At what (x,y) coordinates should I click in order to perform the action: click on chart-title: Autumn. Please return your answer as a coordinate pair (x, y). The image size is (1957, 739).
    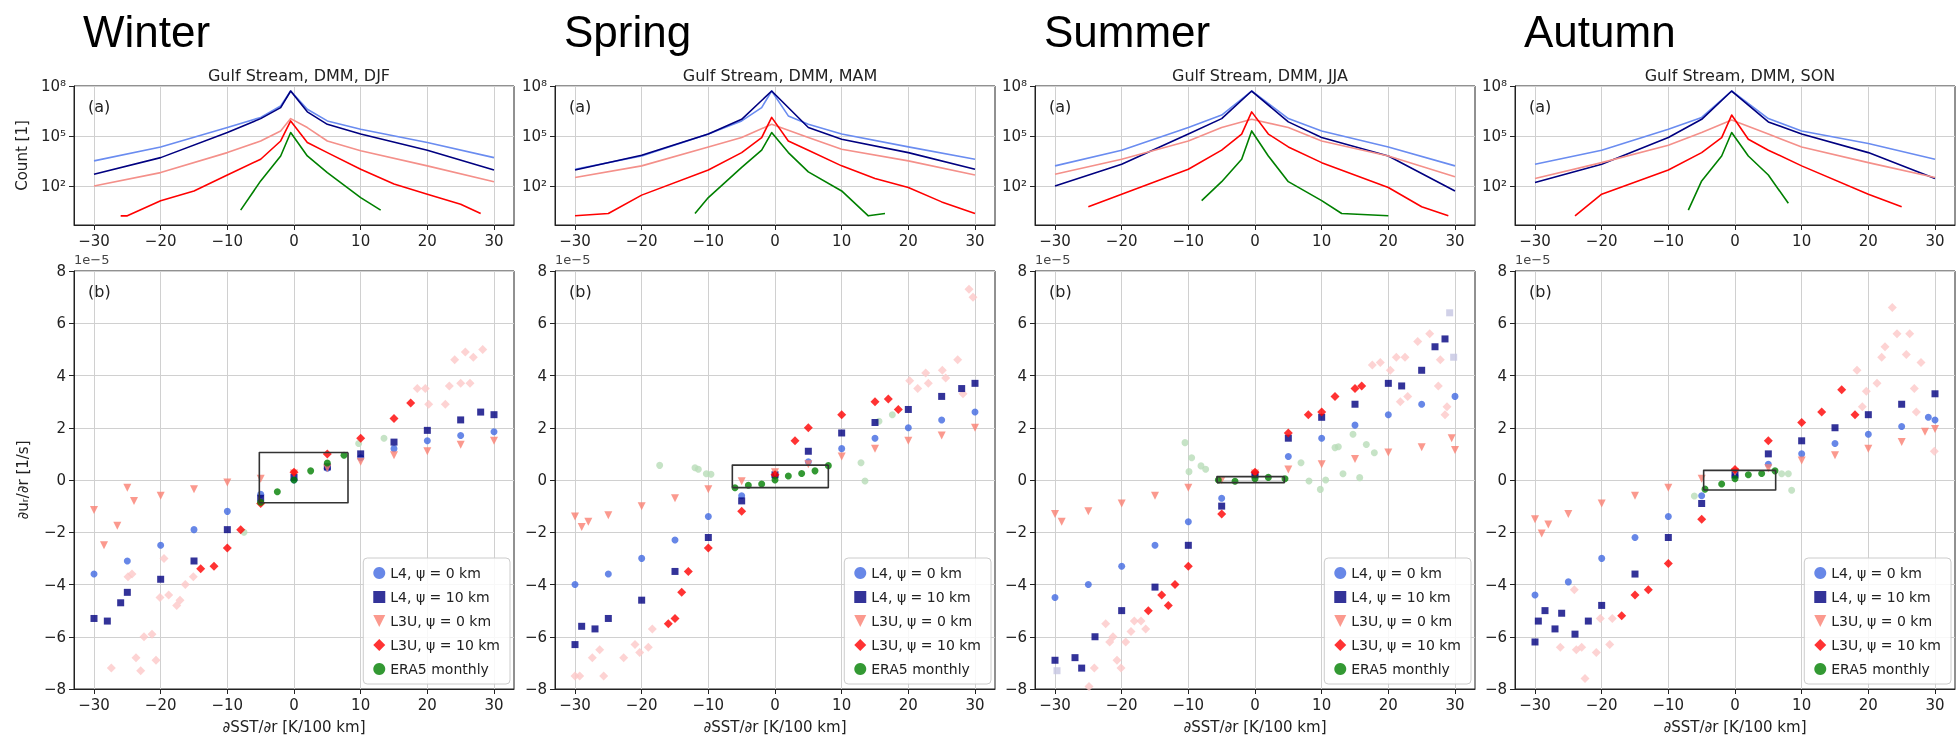
    Looking at the image, I should click on (1600, 31).